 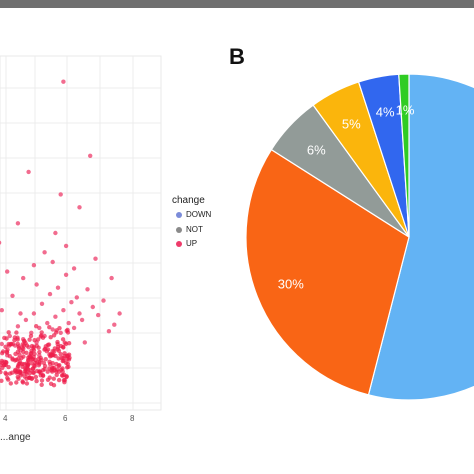 I want to click on pie-slice-label: 30%, so click(x=291, y=283).